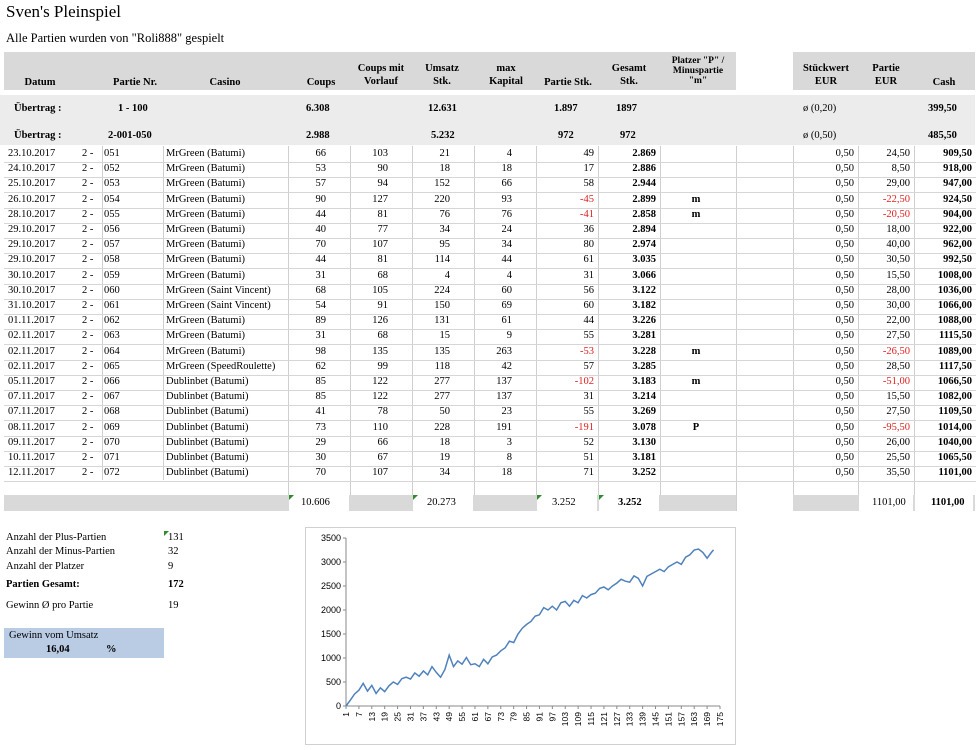  What do you see at coordinates (820, 108) in the screenshot?
I see `uebertrag-1-stueck: ø (0,20)` at bounding box center [820, 108].